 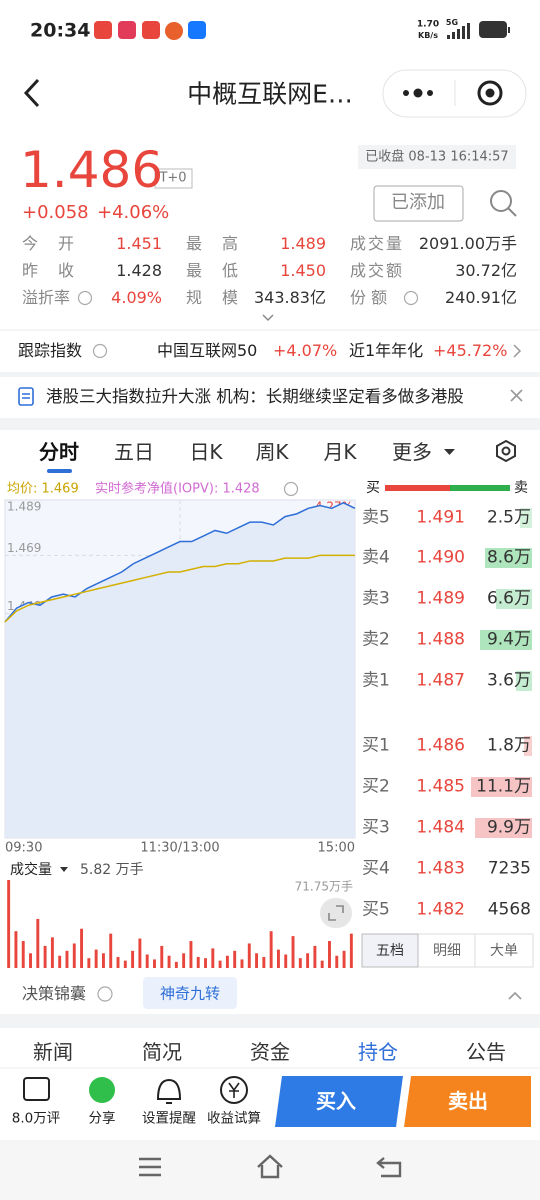 What do you see at coordinates (55, 212) in the screenshot?
I see `change: +0.058` at bounding box center [55, 212].